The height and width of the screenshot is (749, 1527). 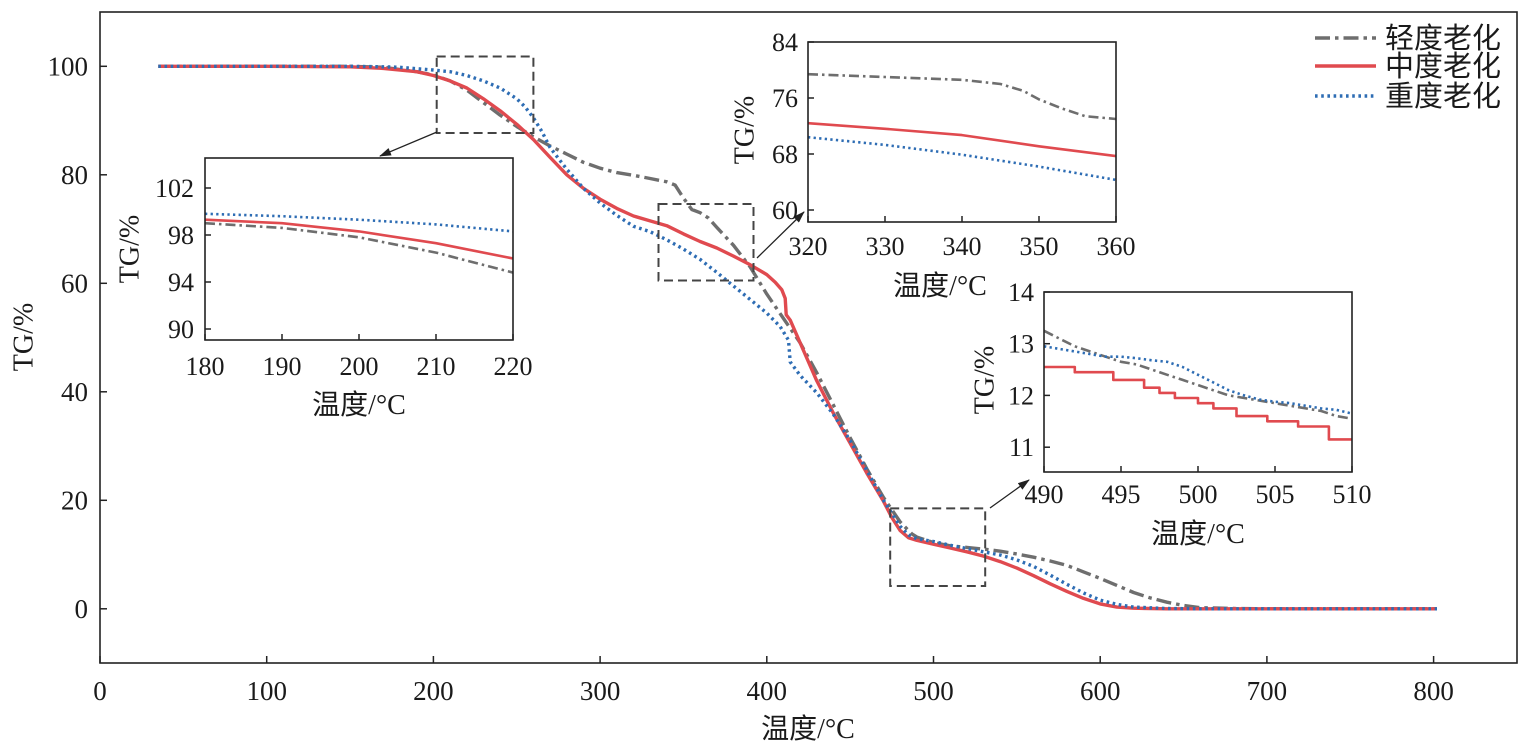 I want to click on inset-2-series-line-severe-aging, so click(x=962, y=158).